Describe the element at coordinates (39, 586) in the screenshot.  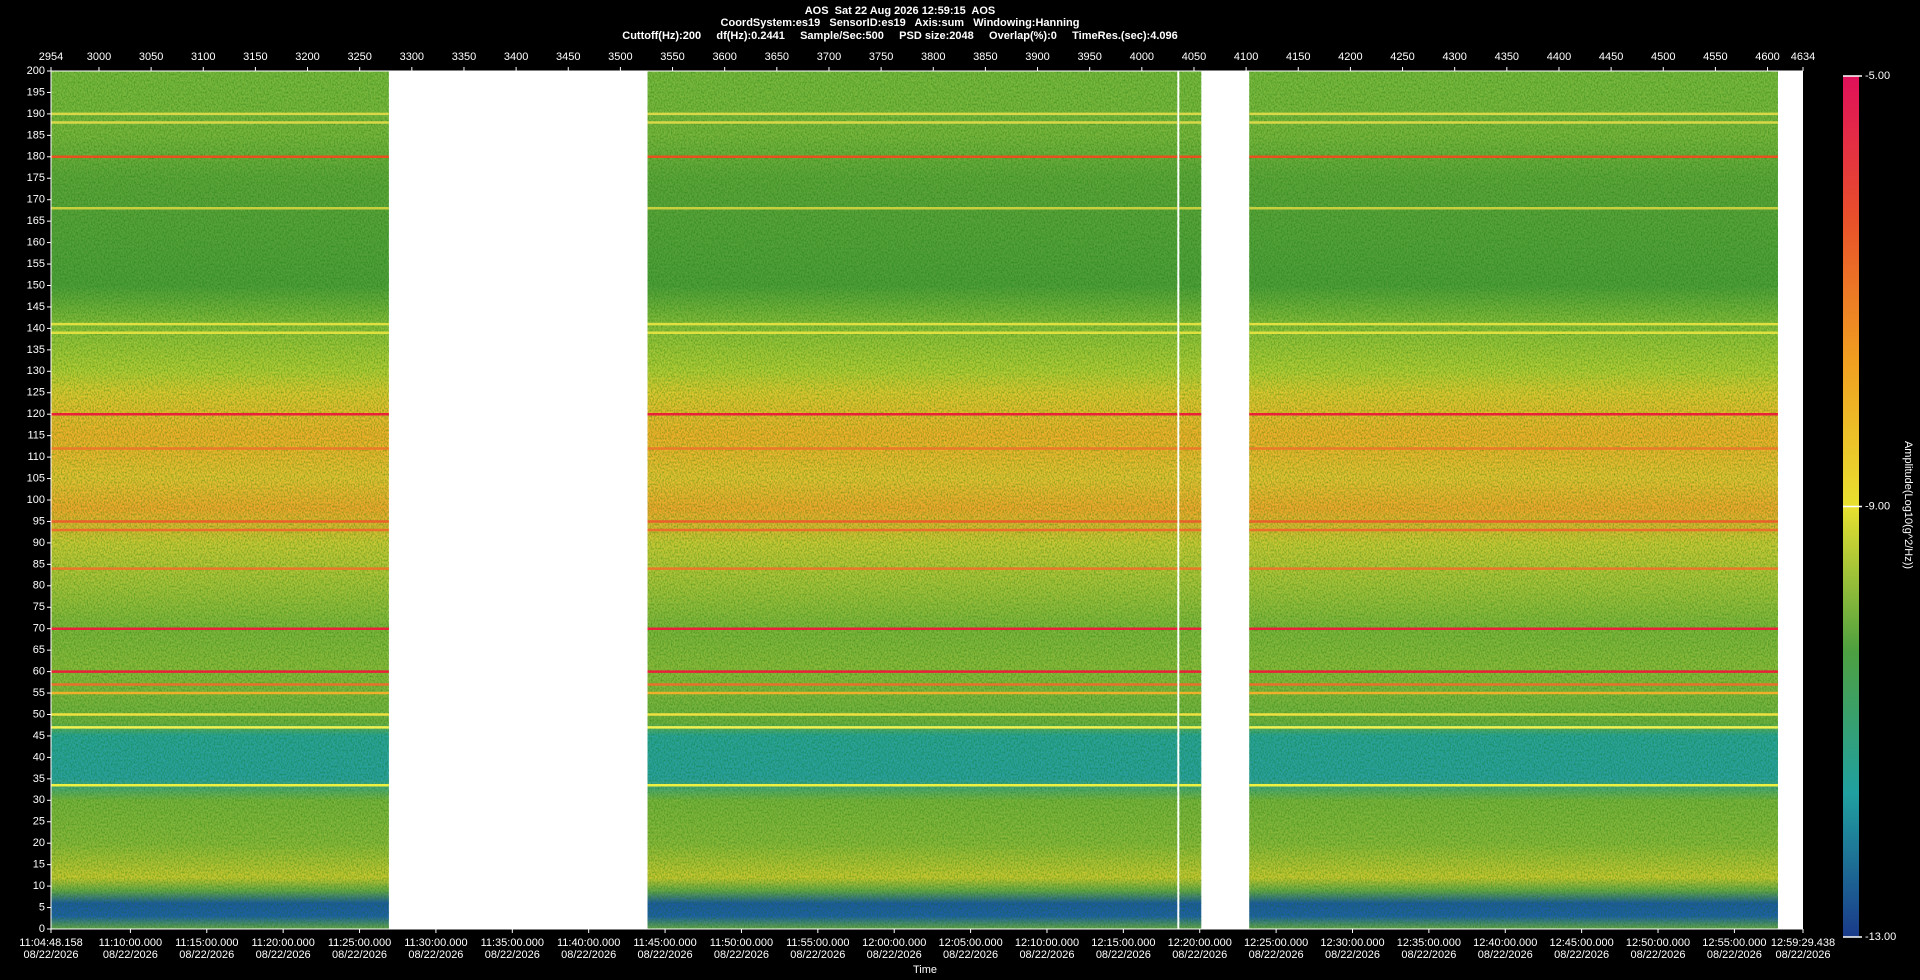
I see `y-tick-label: 80` at that location.